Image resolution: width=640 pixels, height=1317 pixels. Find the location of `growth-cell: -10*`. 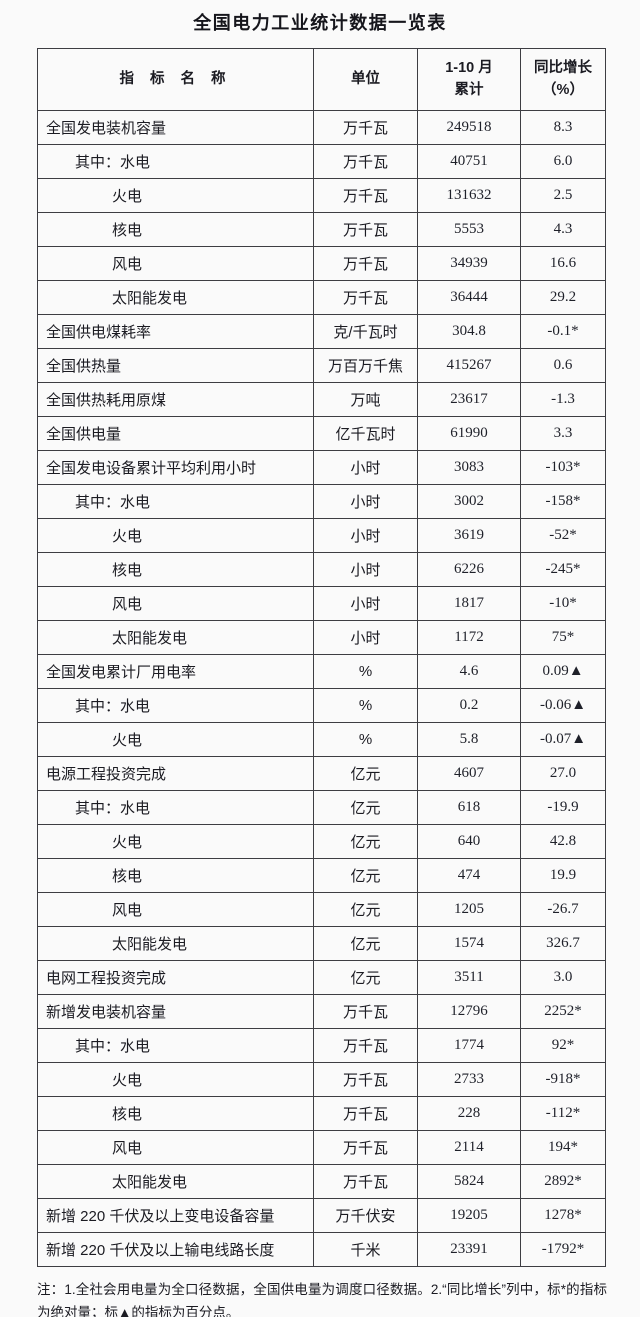

growth-cell: -10* is located at coordinates (563, 603).